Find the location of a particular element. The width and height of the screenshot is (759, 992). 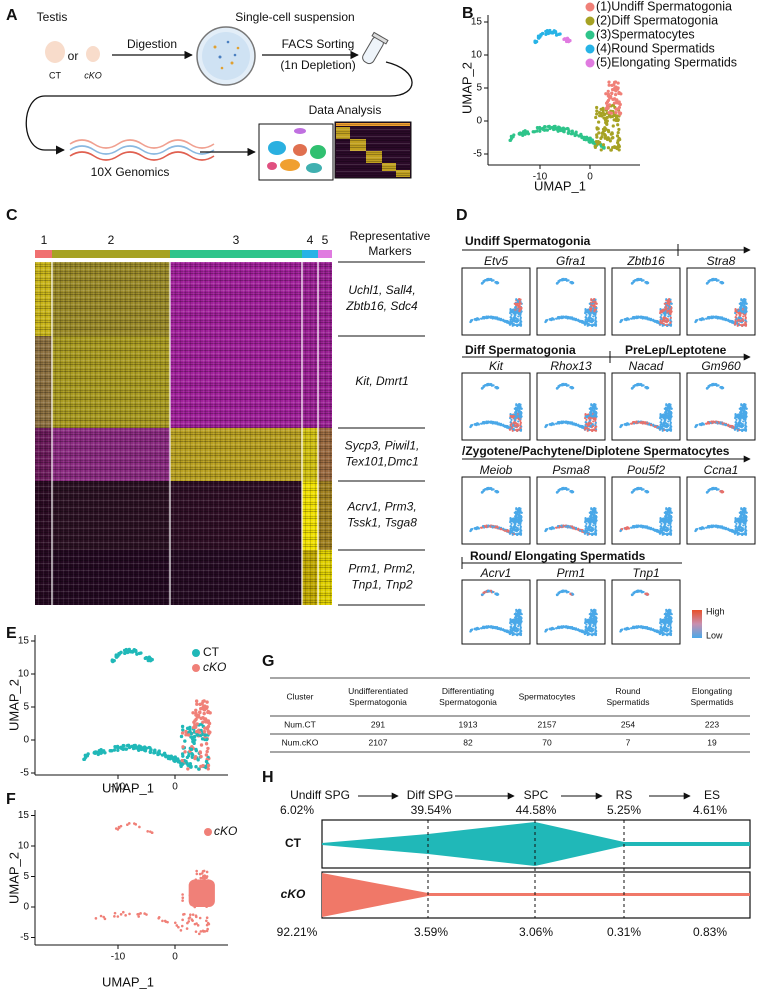

gene-name: Acrv1 is located at coordinates (496, 573).